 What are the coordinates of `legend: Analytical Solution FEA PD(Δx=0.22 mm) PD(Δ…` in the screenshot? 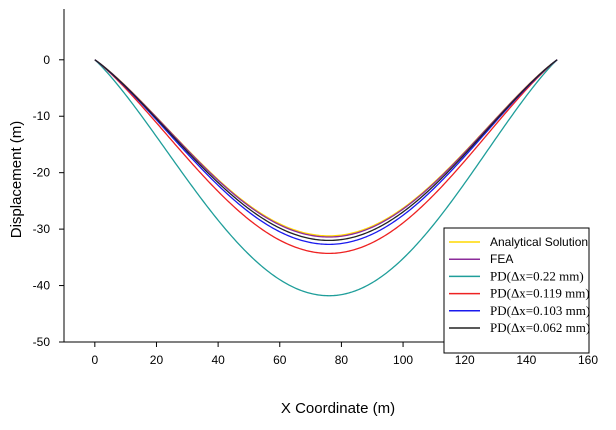 It's located at (516, 290).